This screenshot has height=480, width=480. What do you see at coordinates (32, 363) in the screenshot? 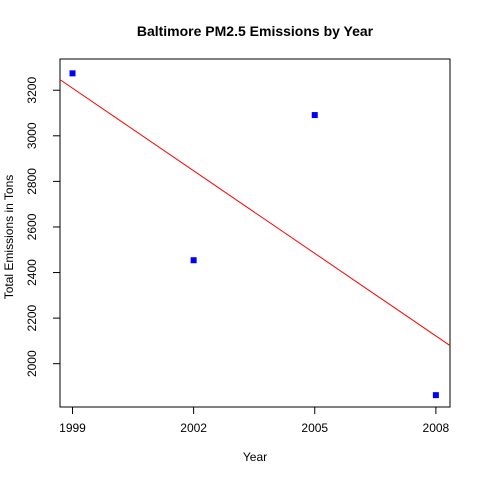
I see `y-tick-label: 2000` at bounding box center [32, 363].